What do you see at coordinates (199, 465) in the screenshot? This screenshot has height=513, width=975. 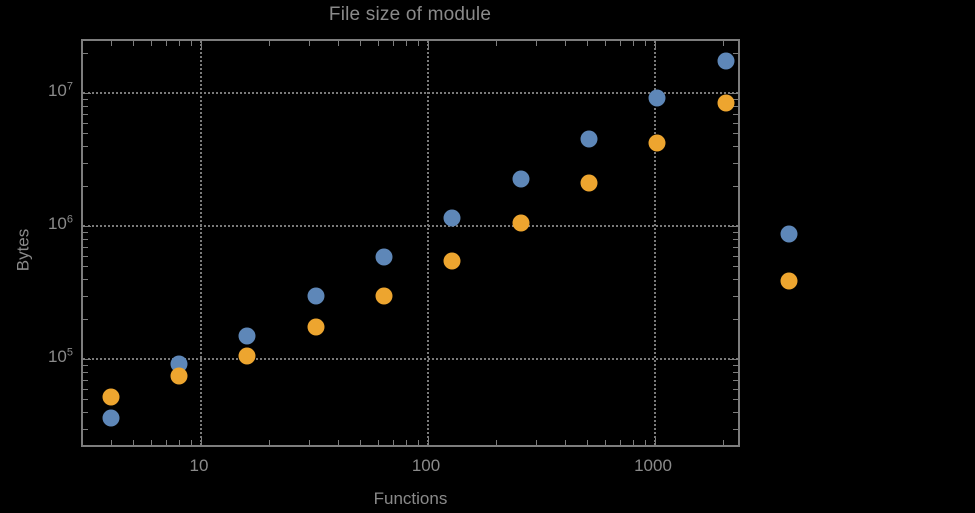 I see `x-tick-label: 10` at bounding box center [199, 465].